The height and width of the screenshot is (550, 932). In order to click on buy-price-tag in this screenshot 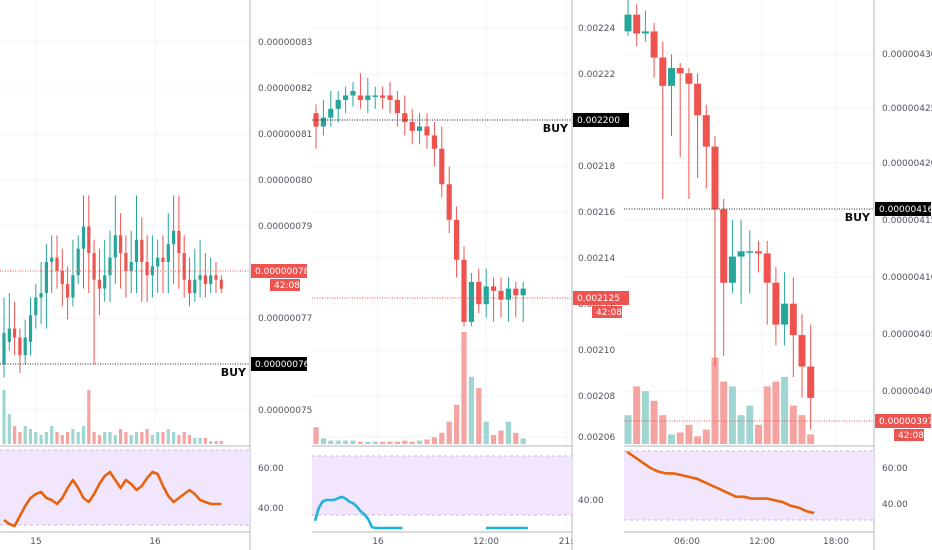, I will do `click(601, 120)`.